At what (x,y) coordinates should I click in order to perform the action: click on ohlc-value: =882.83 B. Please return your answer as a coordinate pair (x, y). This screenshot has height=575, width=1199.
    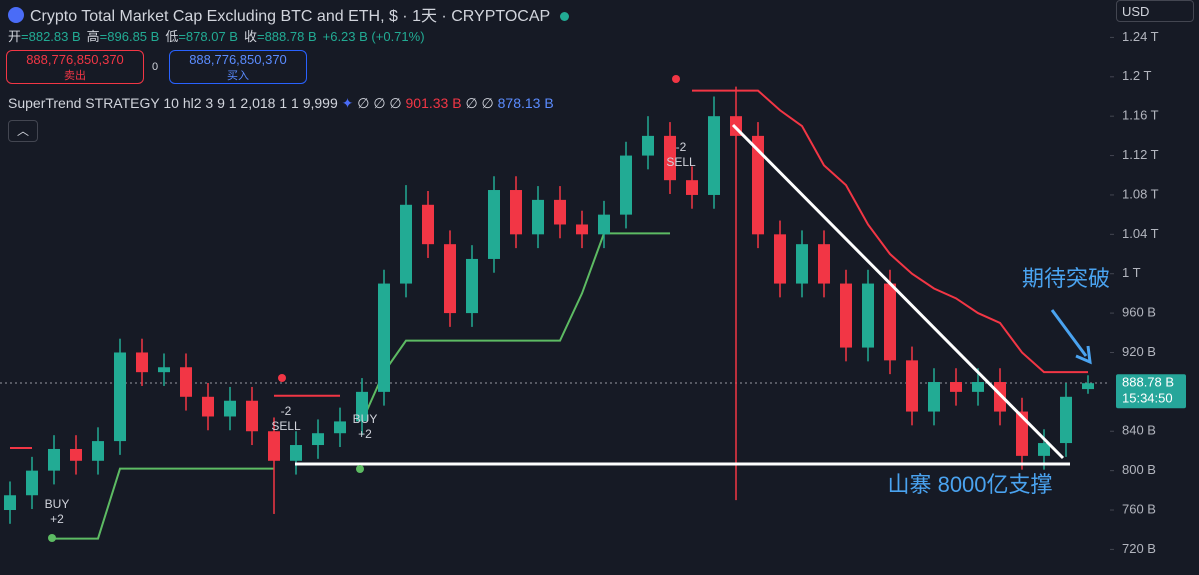
    Looking at the image, I should click on (51, 36).